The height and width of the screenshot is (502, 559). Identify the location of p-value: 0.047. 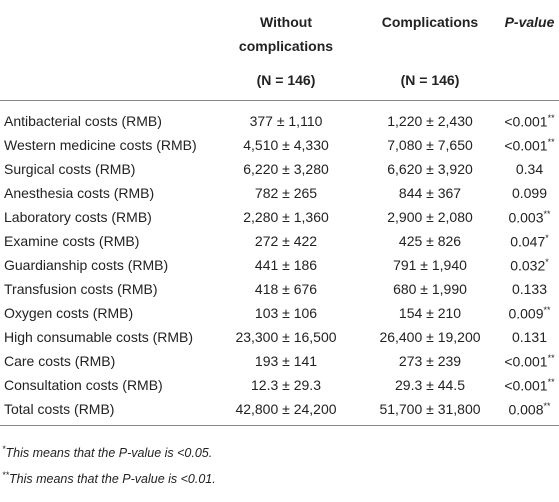
(528, 241).